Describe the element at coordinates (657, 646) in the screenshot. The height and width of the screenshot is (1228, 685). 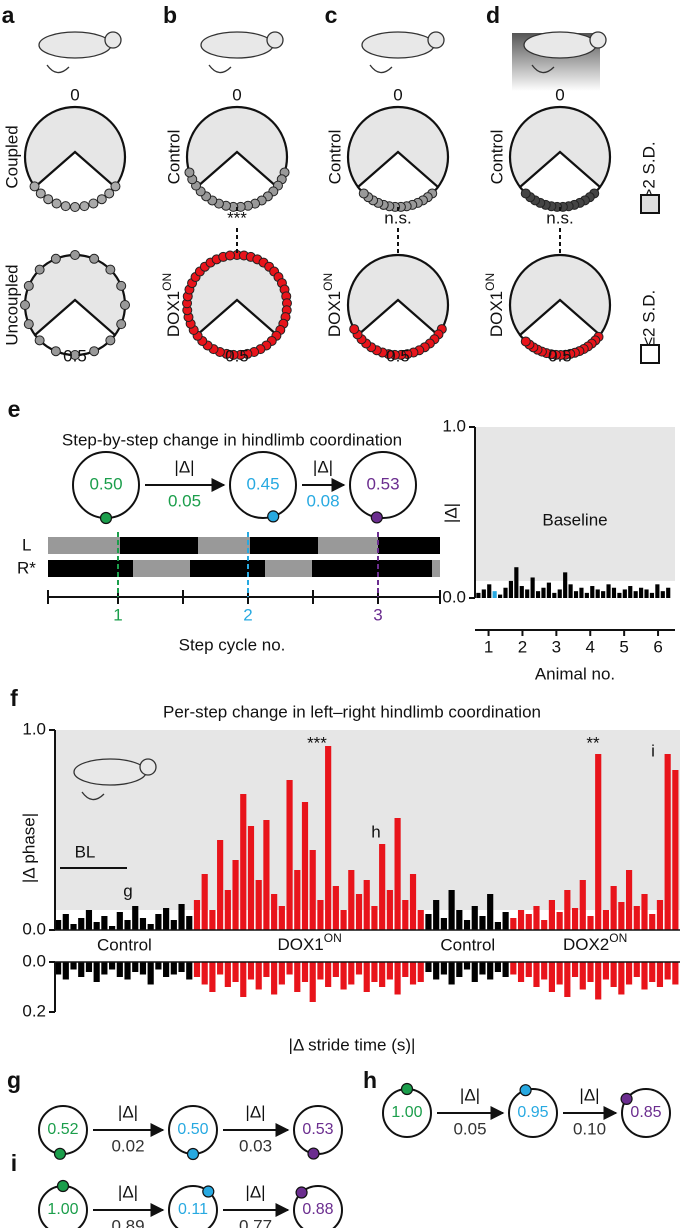
I see `x-tick-label: 6` at that location.